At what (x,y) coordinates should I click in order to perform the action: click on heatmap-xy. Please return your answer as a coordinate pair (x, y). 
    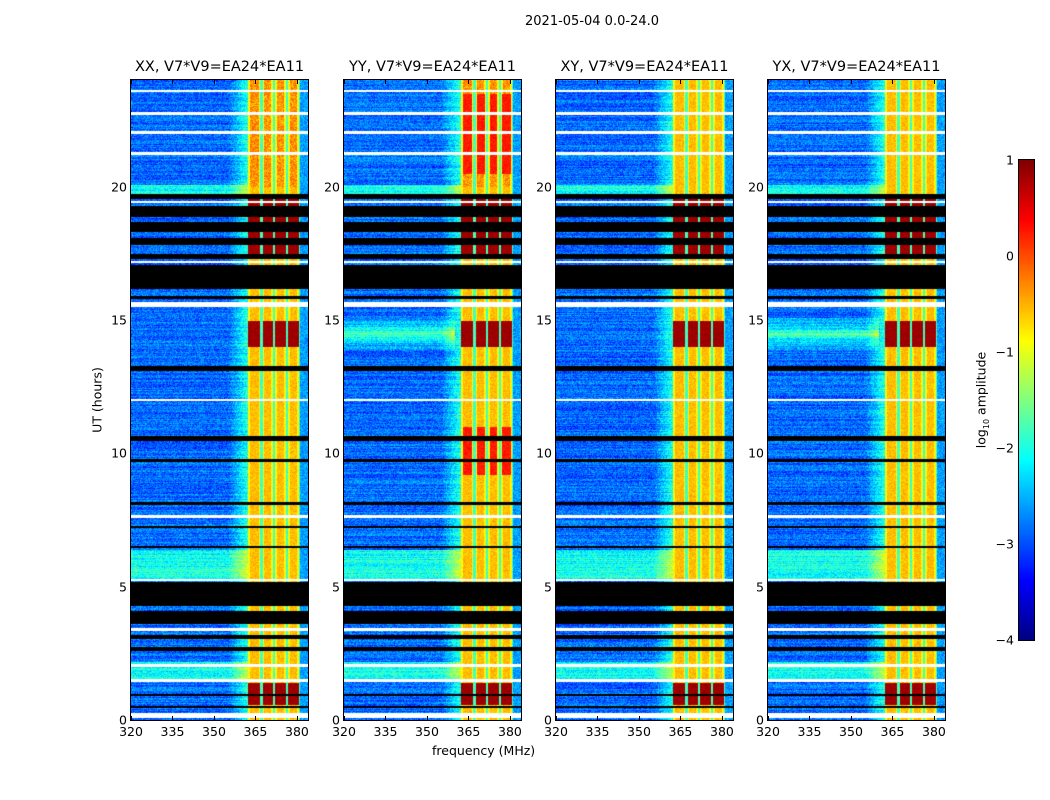
    Looking at the image, I should click on (644, 400).